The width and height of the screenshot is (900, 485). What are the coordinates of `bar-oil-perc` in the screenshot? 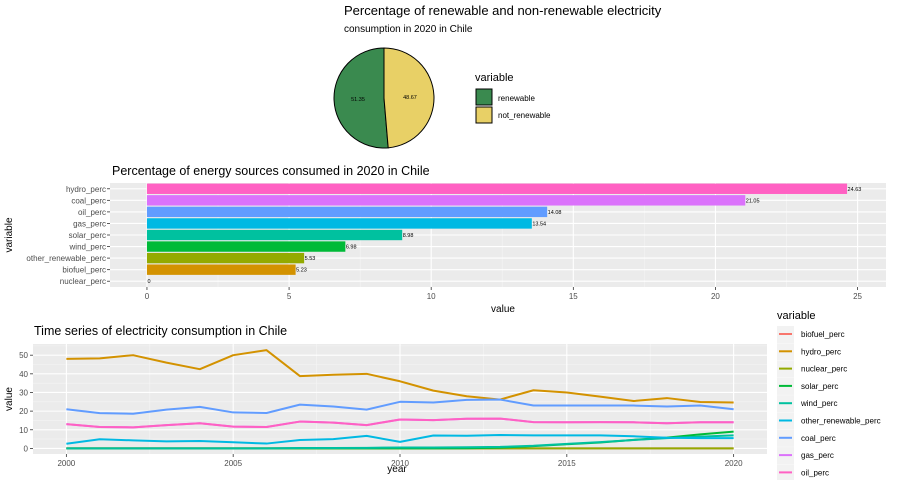 It's located at (347, 212).